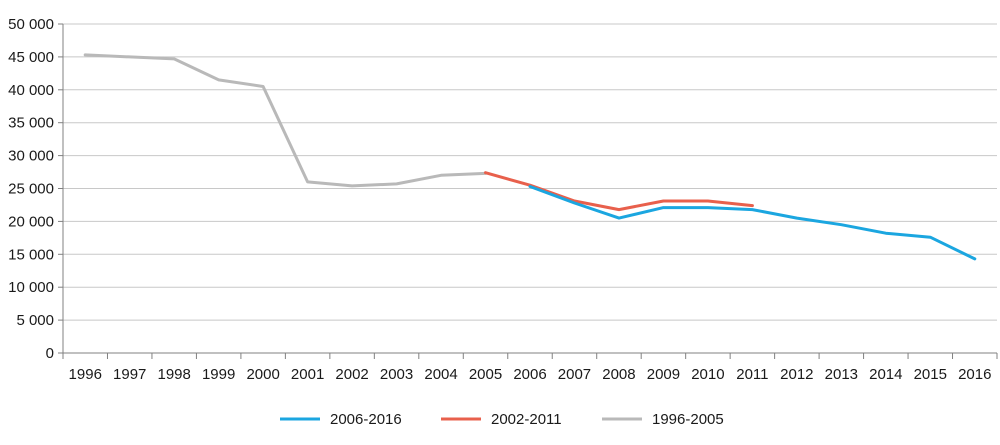 The height and width of the screenshot is (445, 1000). I want to click on y-tick-label: 40 000, so click(31, 90).